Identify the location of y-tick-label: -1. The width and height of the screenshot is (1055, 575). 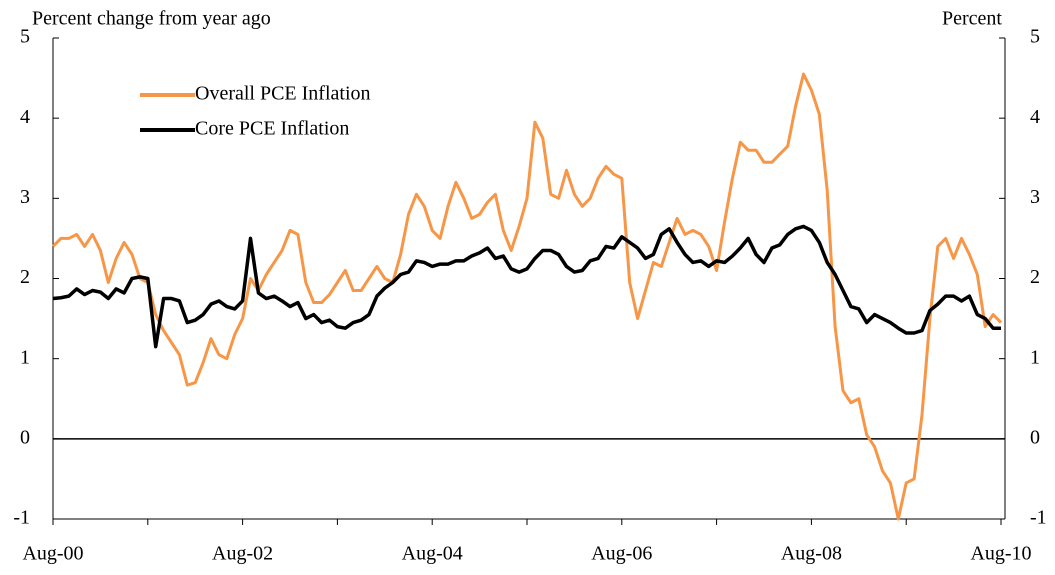
(21, 518).